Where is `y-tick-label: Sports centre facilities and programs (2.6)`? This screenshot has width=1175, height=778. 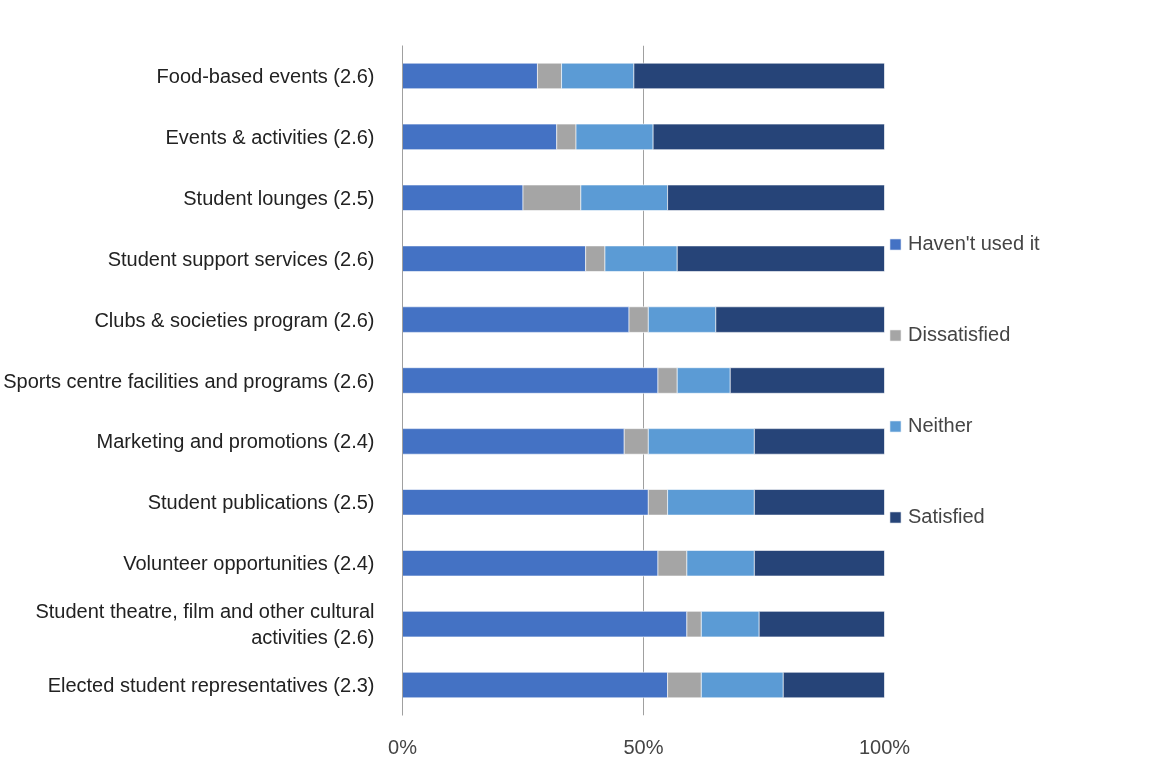
y-tick-label: Sports centre facilities and programs (2.6) is located at coordinates (189, 380).